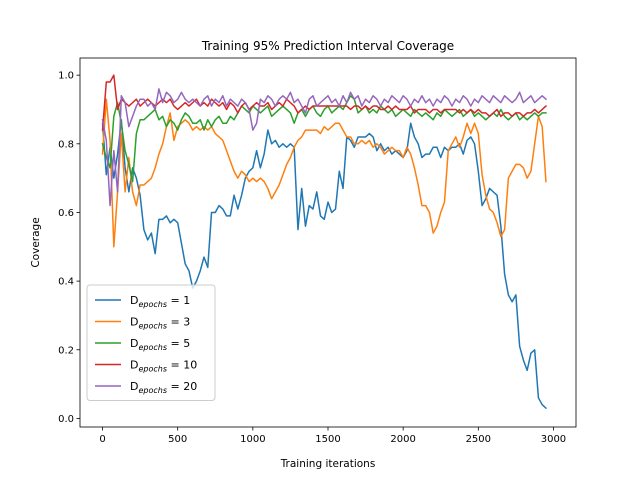 Image resolution: width=640 pixels, height=480 pixels. Describe the element at coordinates (160, 323) in the screenshot. I see `legend-entry-1: Depochs = 3` at that location.